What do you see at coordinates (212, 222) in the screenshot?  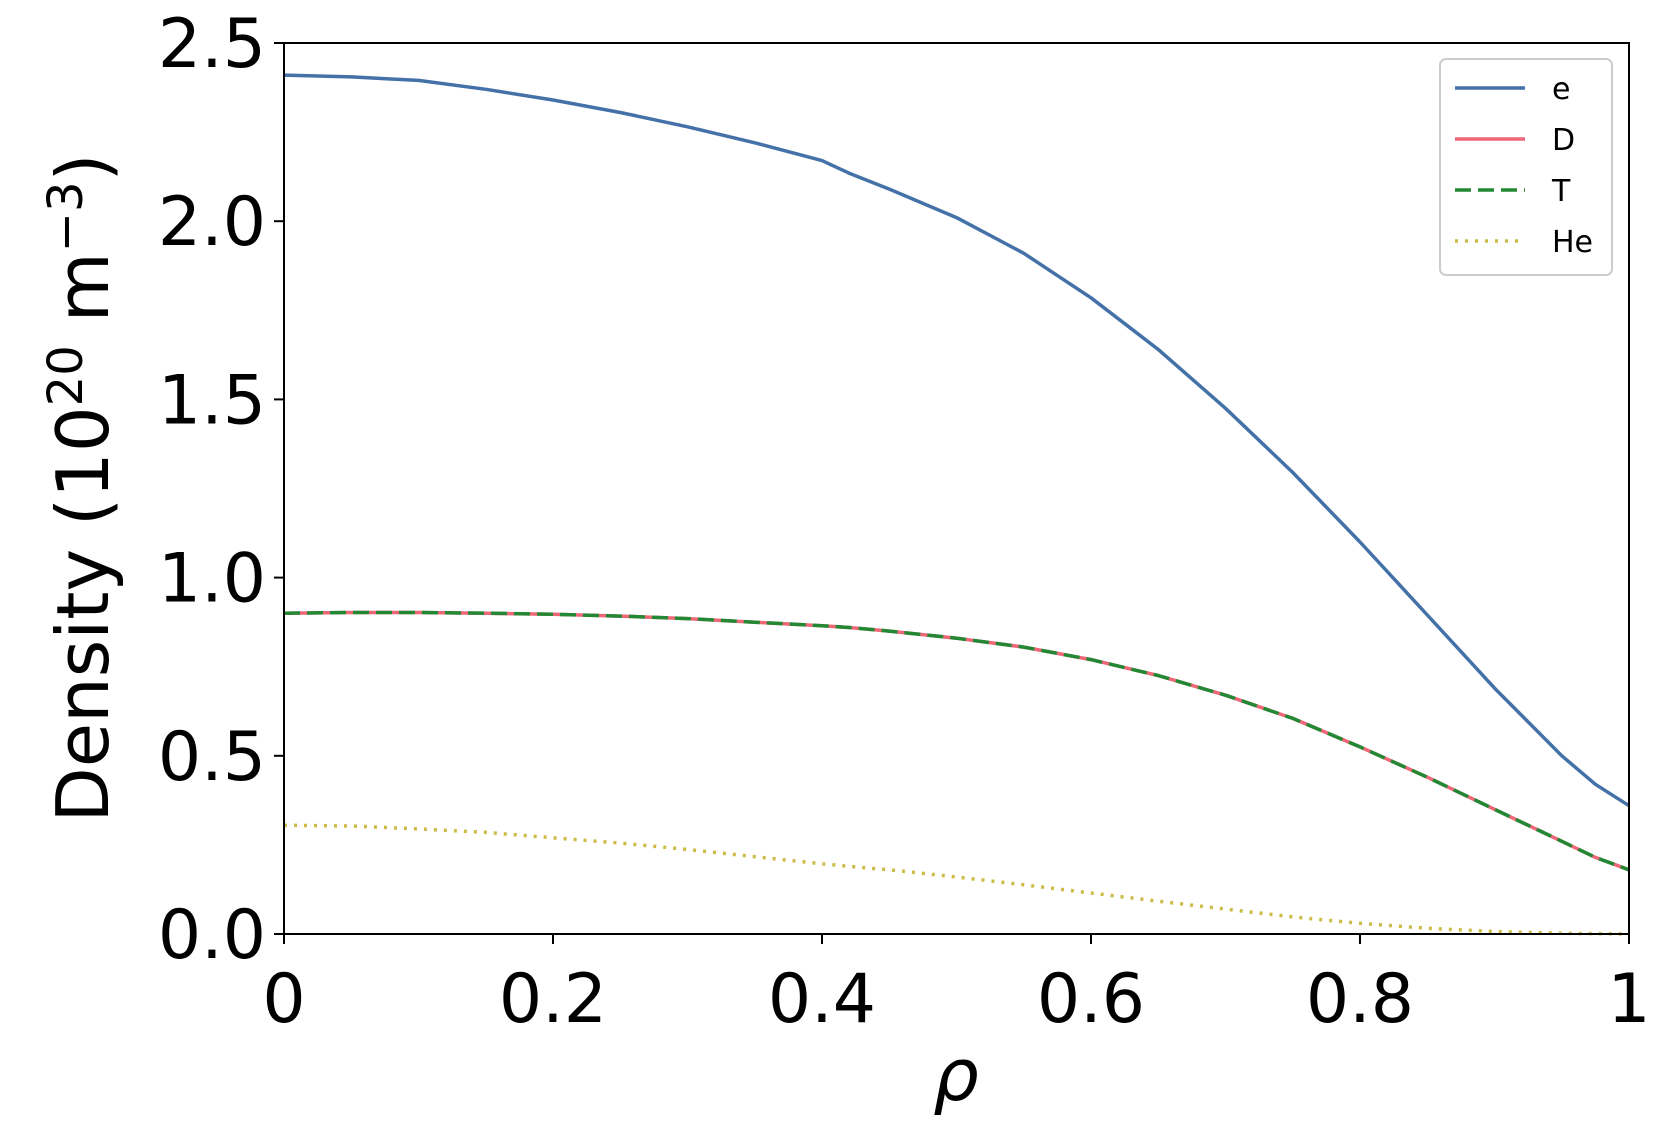 I see `y-tick-label: 2.0` at bounding box center [212, 222].